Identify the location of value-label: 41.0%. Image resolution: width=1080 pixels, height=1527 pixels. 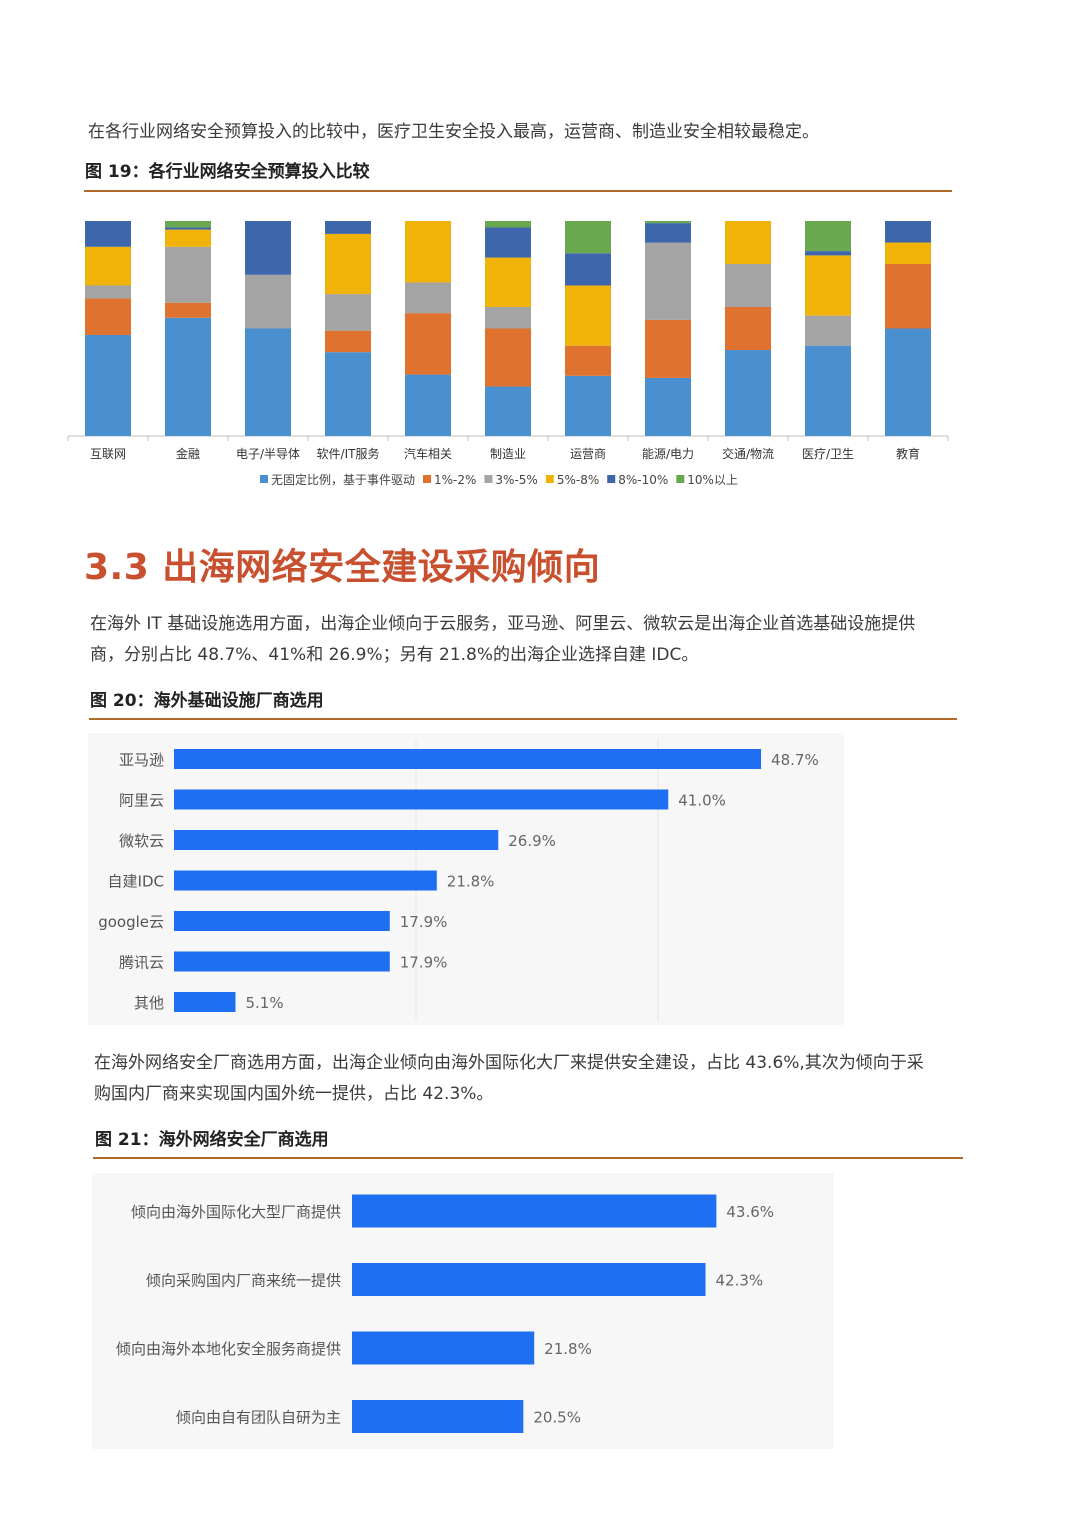
(702, 801).